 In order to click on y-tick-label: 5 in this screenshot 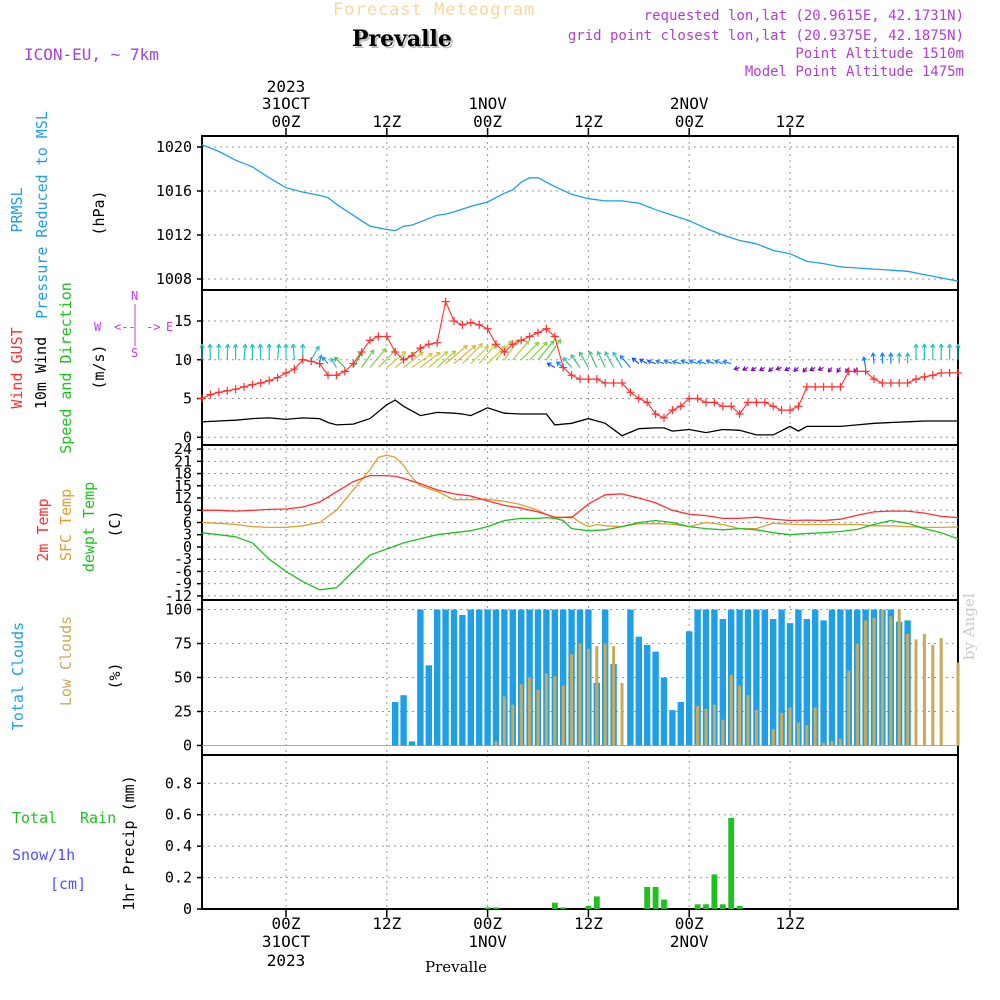, I will do `click(187, 399)`.